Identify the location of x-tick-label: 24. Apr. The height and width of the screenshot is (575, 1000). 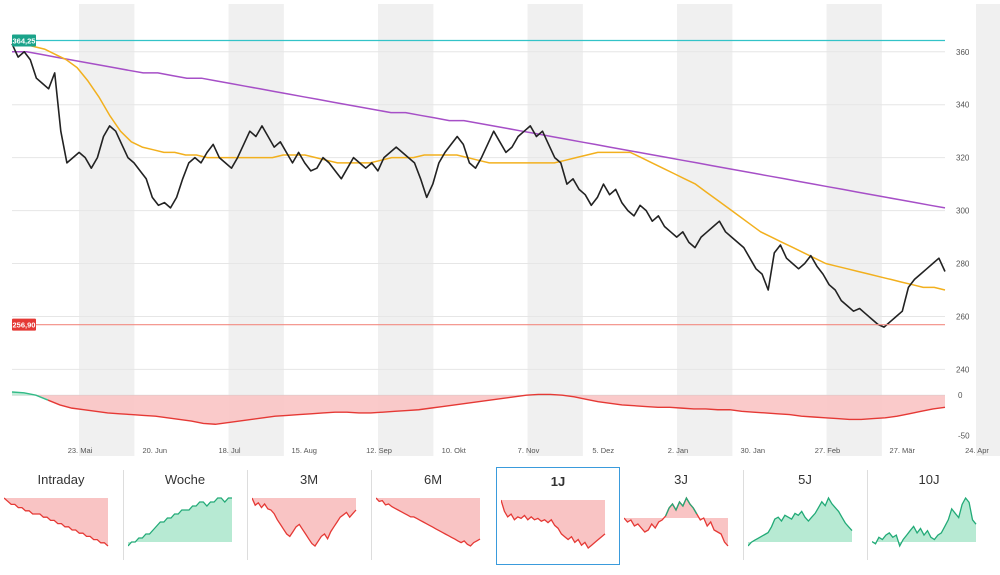
(977, 450).